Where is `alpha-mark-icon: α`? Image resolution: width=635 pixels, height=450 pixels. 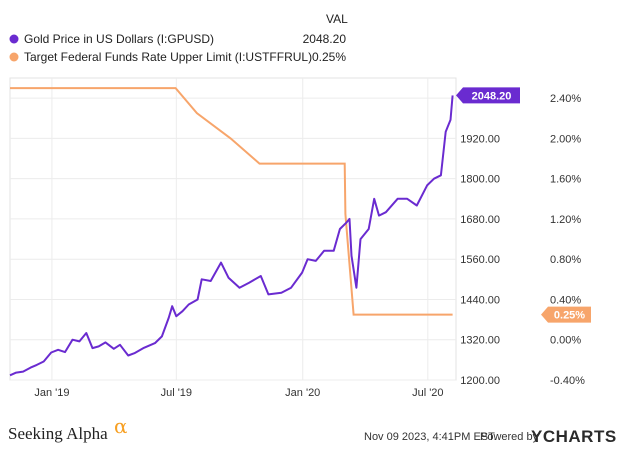
alpha-mark-icon: α is located at coordinates (121, 426).